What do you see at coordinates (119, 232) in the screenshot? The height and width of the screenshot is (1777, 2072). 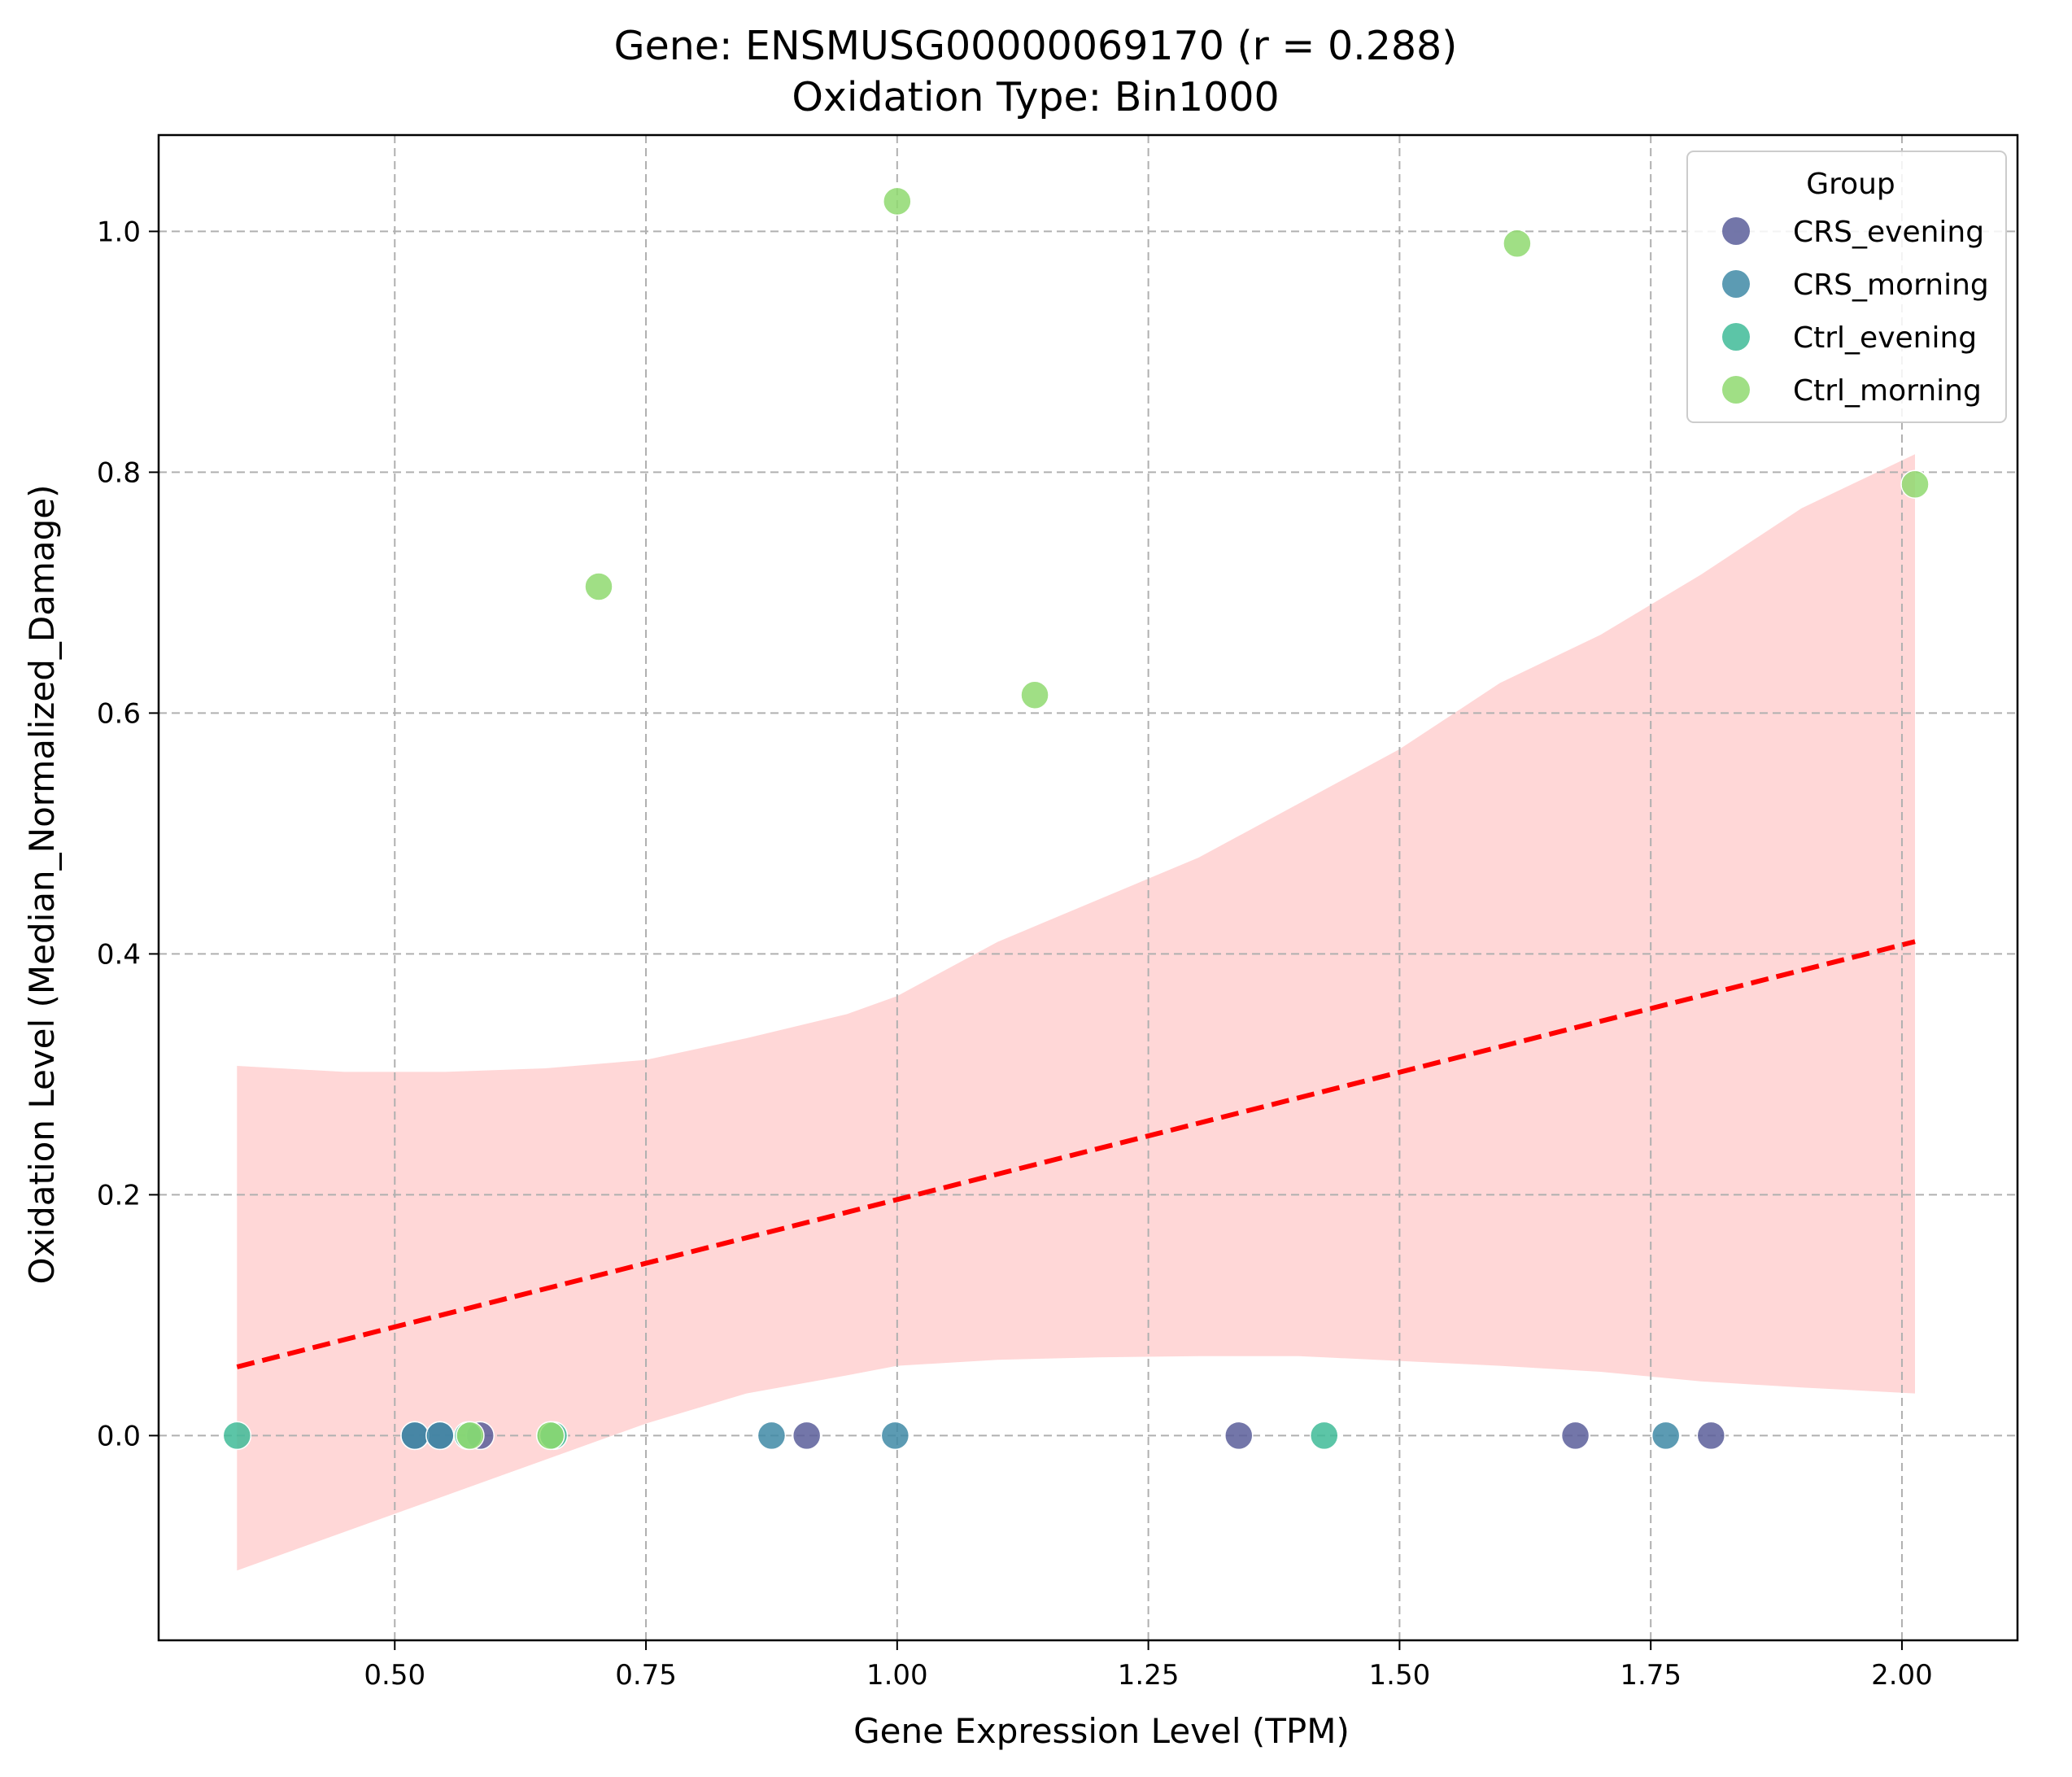 I see `y-tick-label: 1.0` at bounding box center [119, 232].